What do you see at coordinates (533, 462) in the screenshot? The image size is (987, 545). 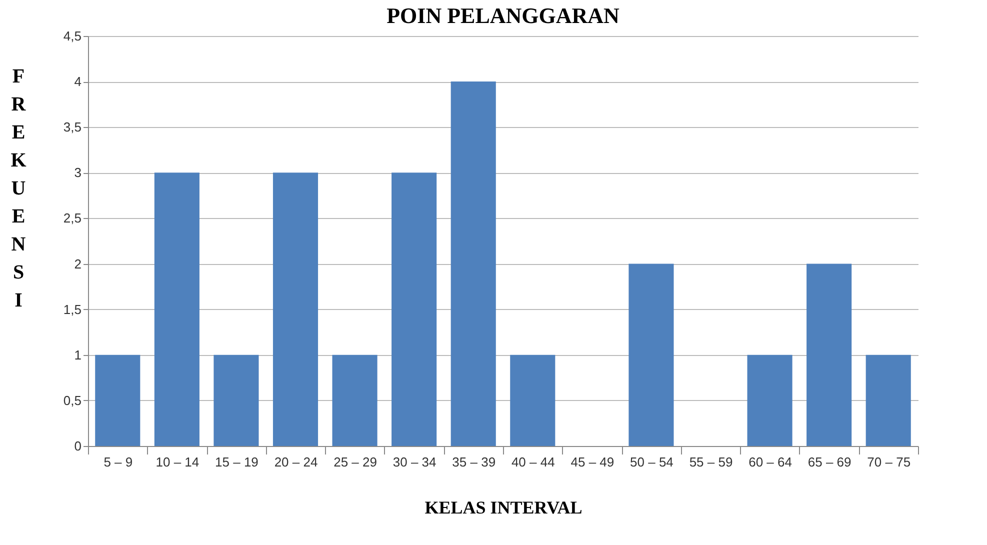 I see `x-tick-label: 40 – 44` at bounding box center [533, 462].